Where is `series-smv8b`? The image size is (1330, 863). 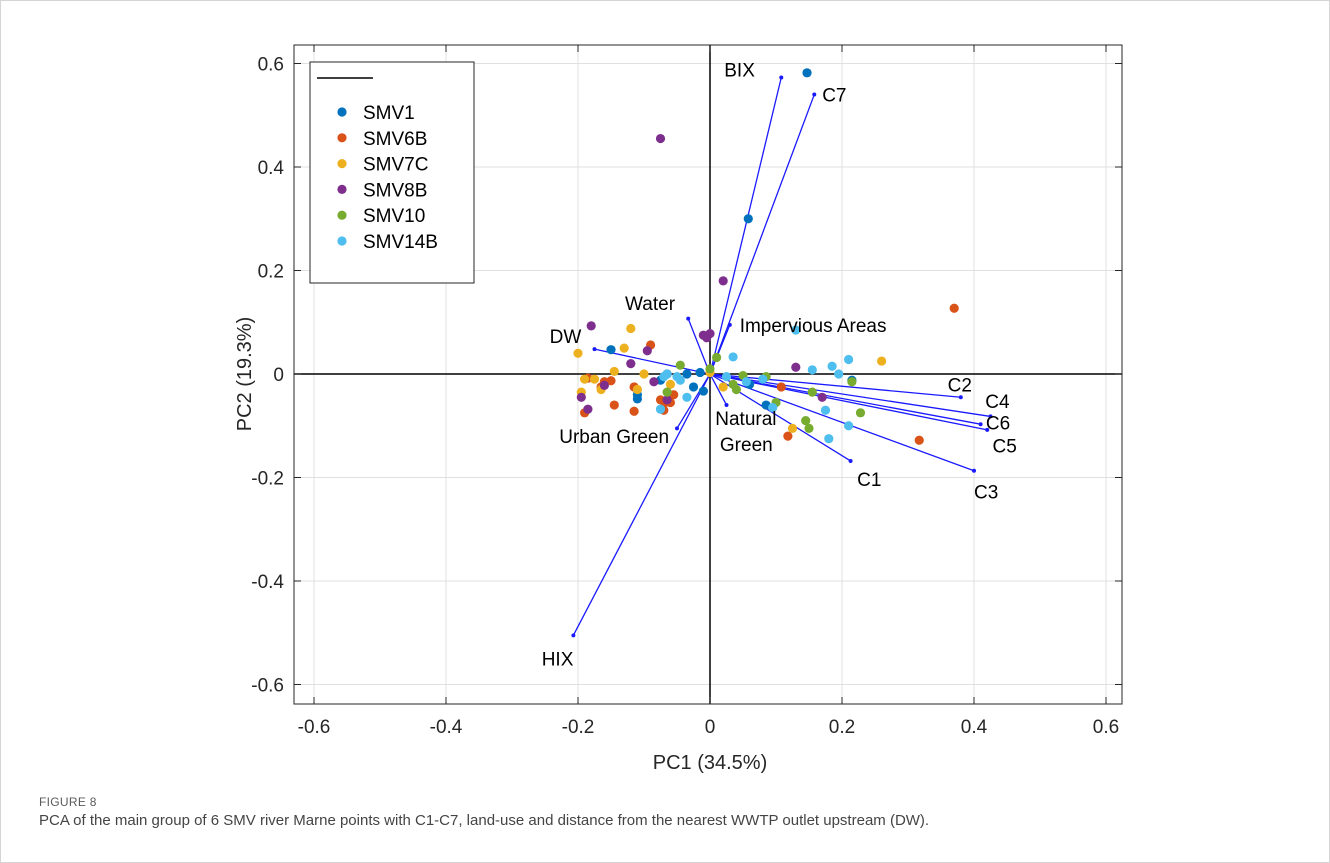
series-smv8b is located at coordinates (701, 273).